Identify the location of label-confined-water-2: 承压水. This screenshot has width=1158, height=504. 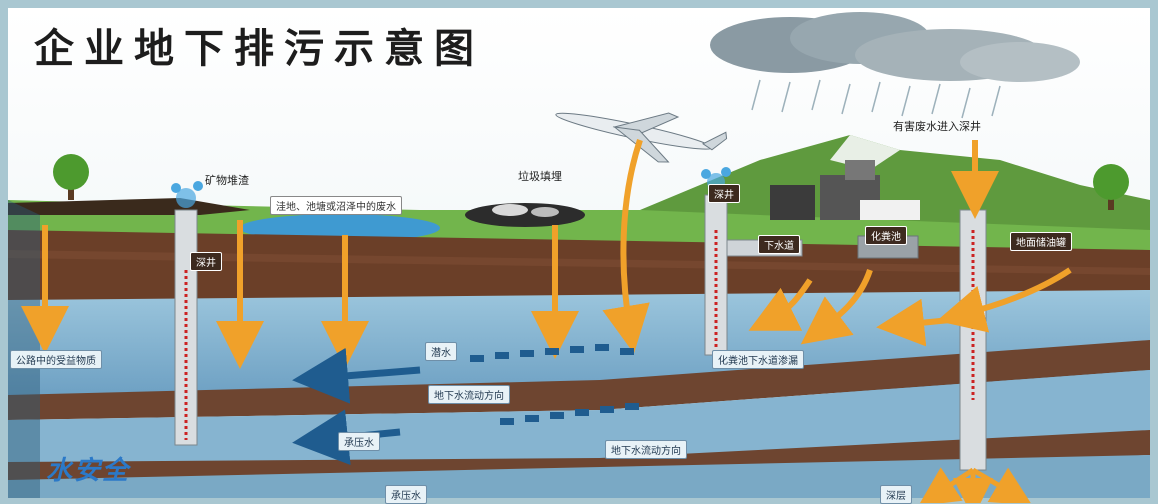
(406, 494).